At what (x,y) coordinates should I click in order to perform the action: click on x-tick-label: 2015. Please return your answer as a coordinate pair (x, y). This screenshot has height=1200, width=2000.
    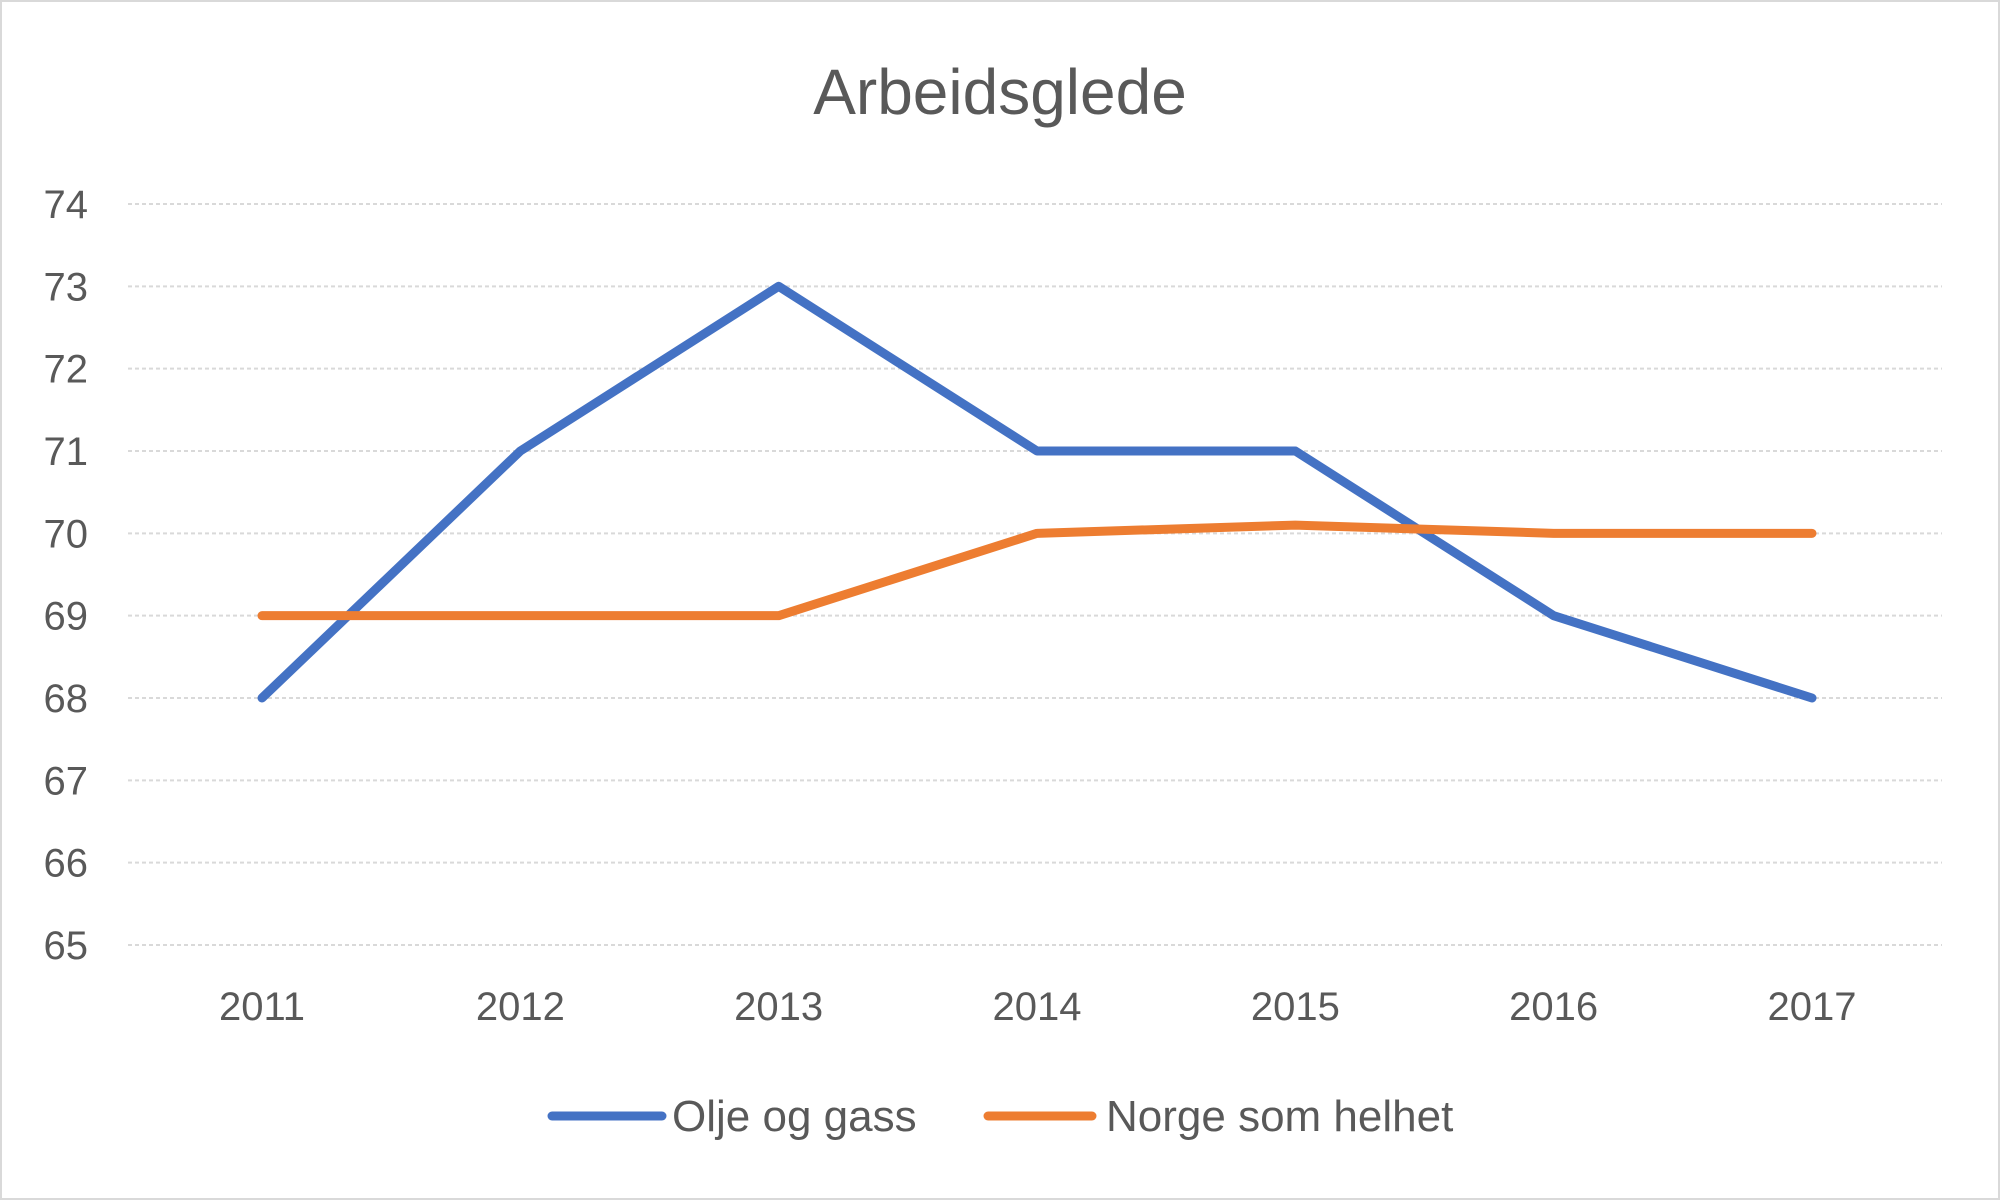
    Looking at the image, I should click on (1295, 1007).